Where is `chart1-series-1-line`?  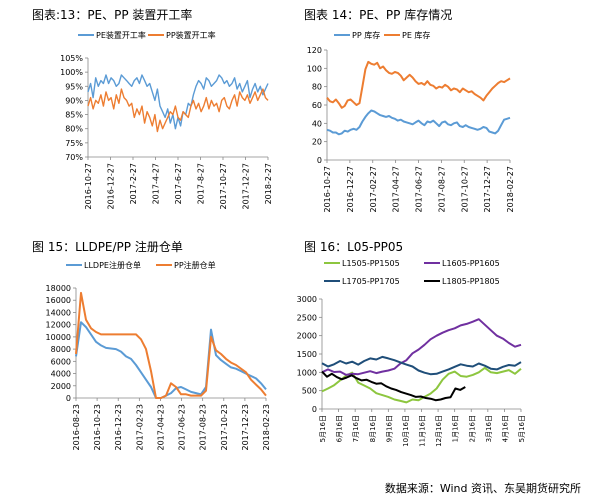
chart1-series-1-line is located at coordinates (418, 84).